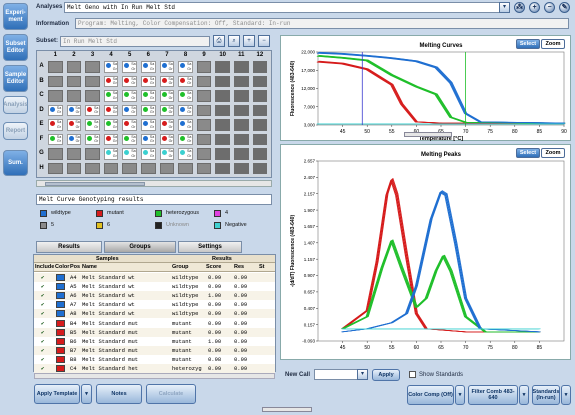  Describe the element at coordinates (564, 7) in the screenshot. I see `edit-icon: ✎` at that location.